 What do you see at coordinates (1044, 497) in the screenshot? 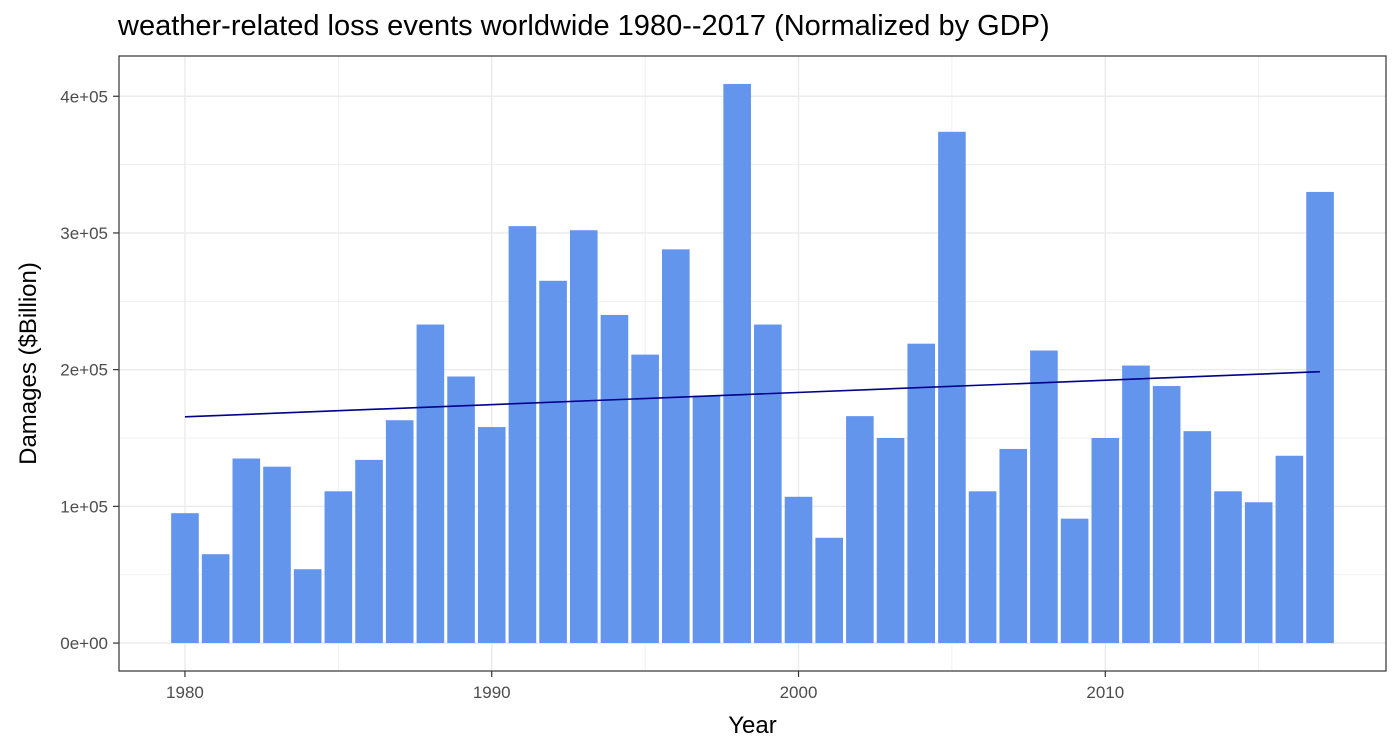
I see `bar-2008` at bounding box center [1044, 497].